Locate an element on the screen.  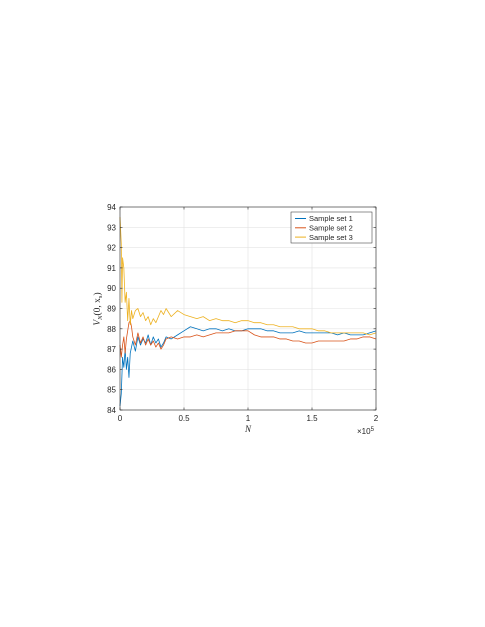
x-tick-label: 0.5 is located at coordinates (184, 418).